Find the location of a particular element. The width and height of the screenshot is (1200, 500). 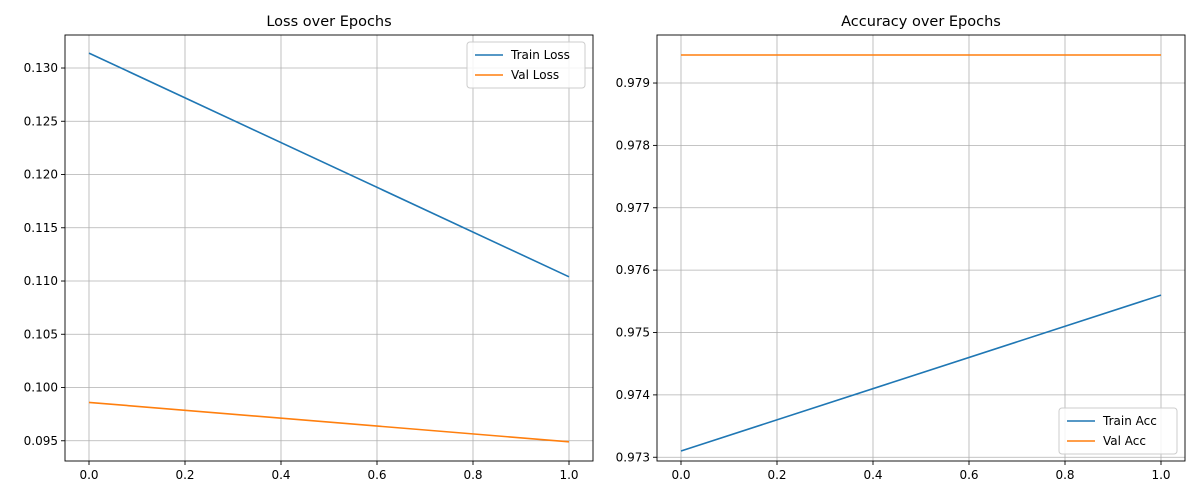

y-tick-label: 0.110 is located at coordinates (41, 281).